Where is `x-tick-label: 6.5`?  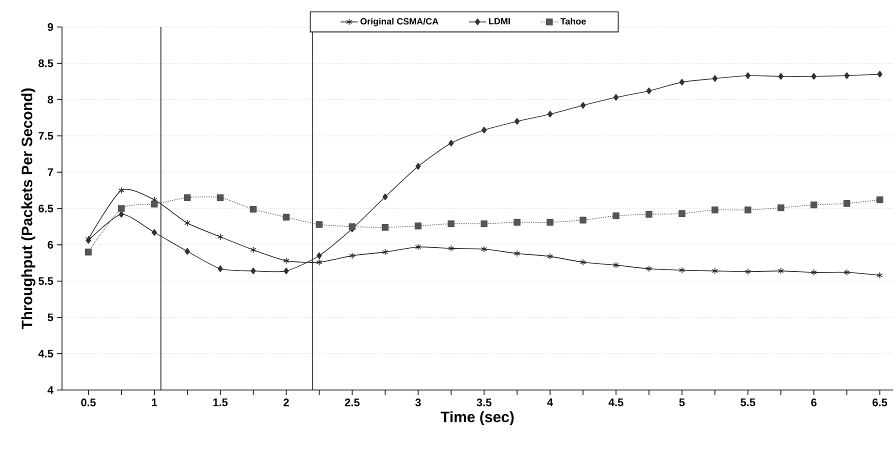
x-tick-label: 6.5 is located at coordinates (880, 402).